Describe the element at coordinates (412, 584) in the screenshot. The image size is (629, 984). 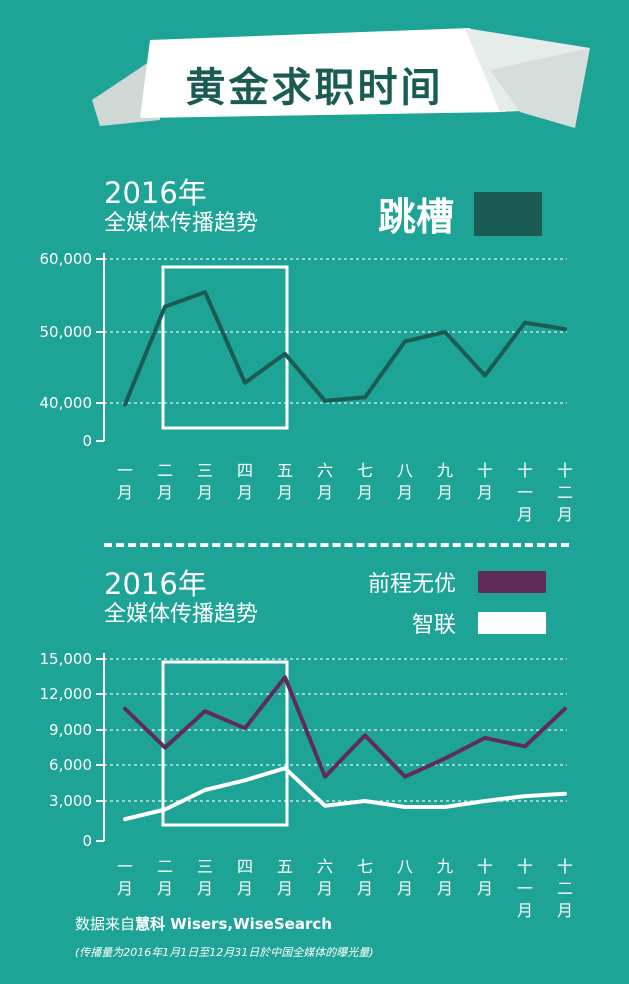
I see `legend-label-qiancheng: 前程无优` at that location.